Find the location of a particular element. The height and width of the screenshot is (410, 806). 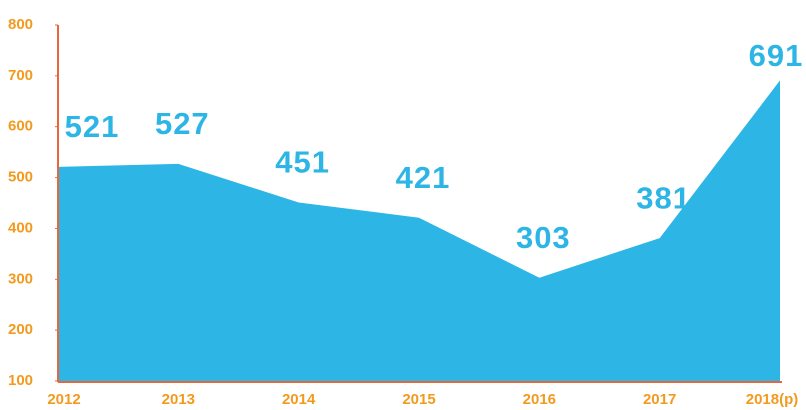

y-tick-label: 500 is located at coordinates (20, 177).